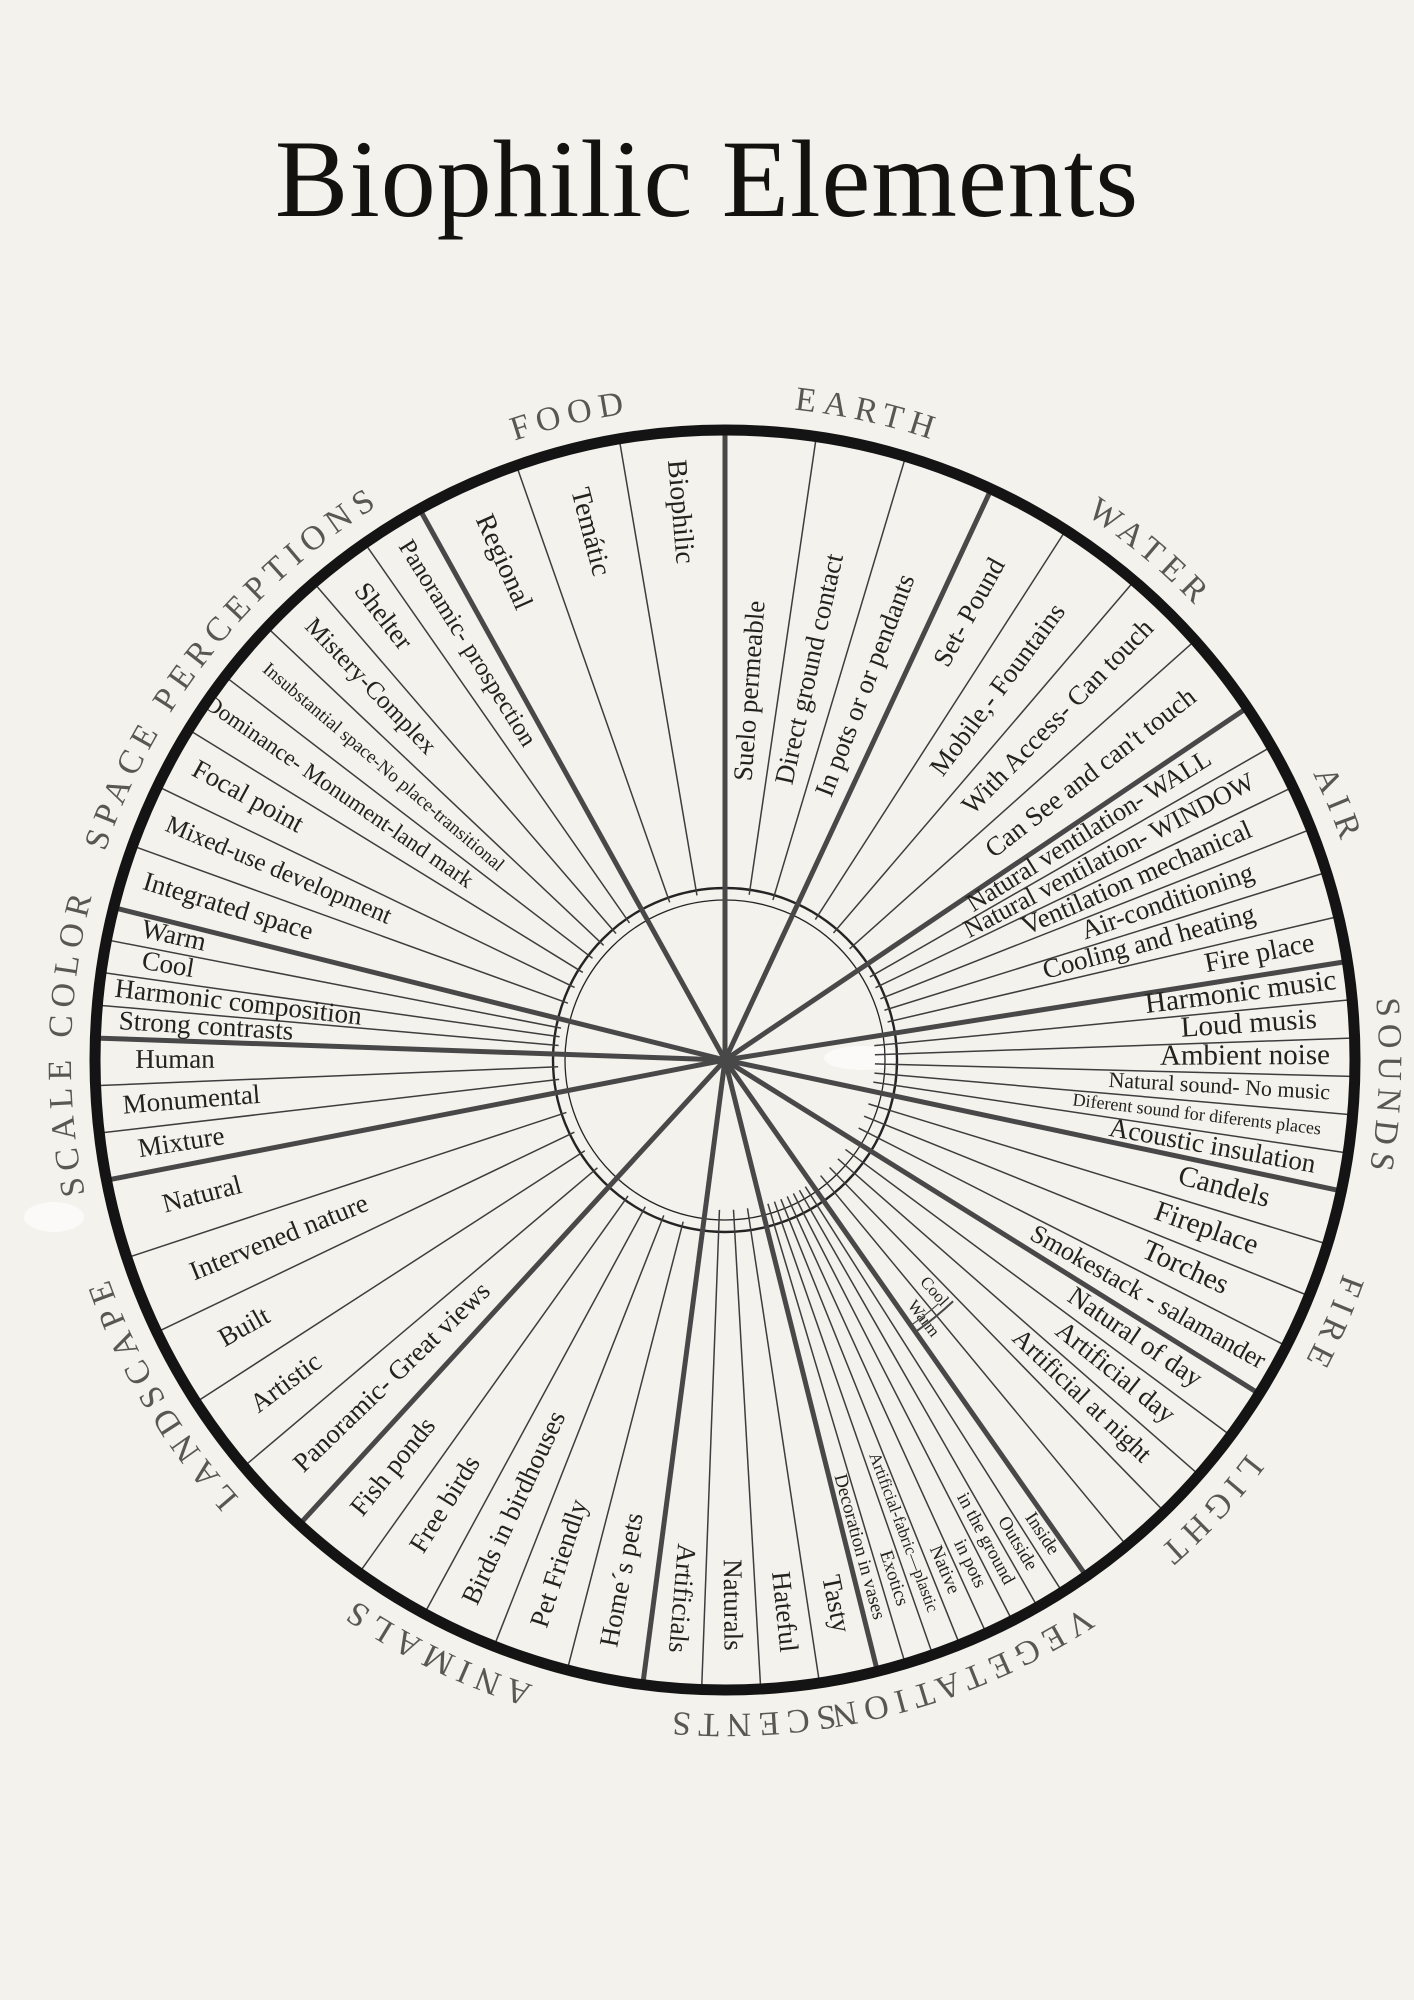  I want to click on spoke-label: Monumental, so click(191, 1099).